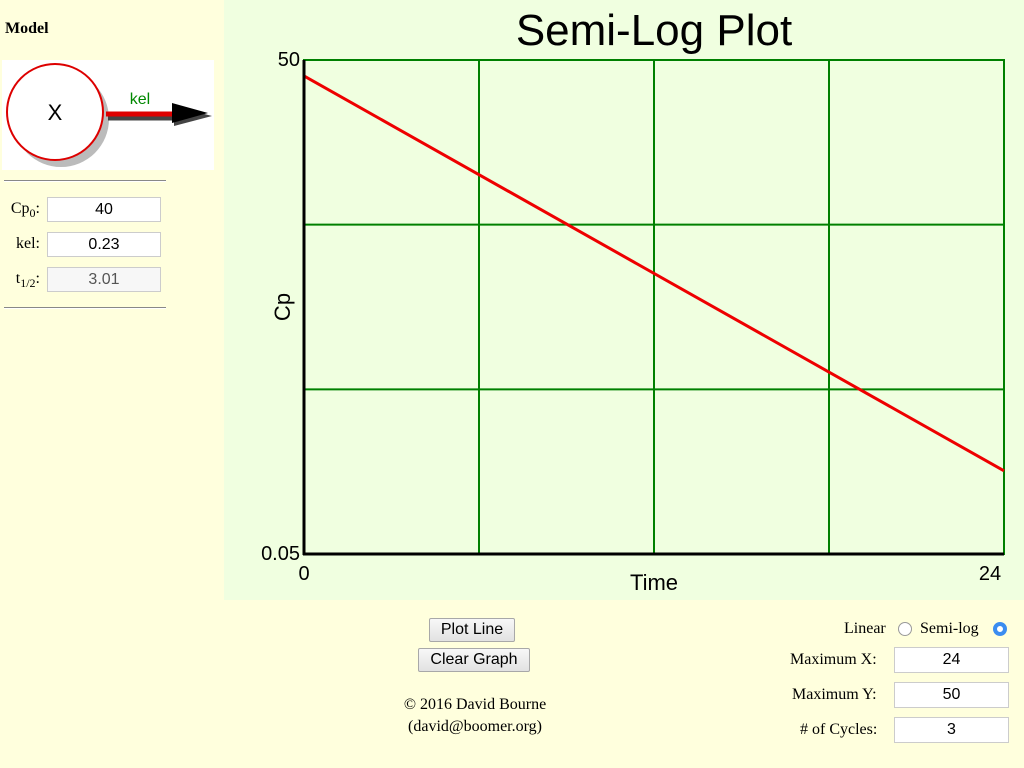 This screenshot has width=1024, height=768. What do you see at coordinates (833, 659) in the screenshot?
I see `max-x-label: Maximum X:` at bounding box center [833, 659].